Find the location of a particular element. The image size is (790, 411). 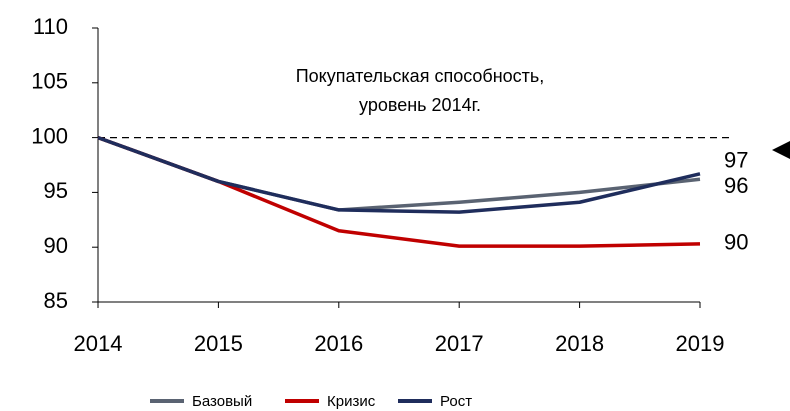

arrow-marker is located at coordinates (781, 150).